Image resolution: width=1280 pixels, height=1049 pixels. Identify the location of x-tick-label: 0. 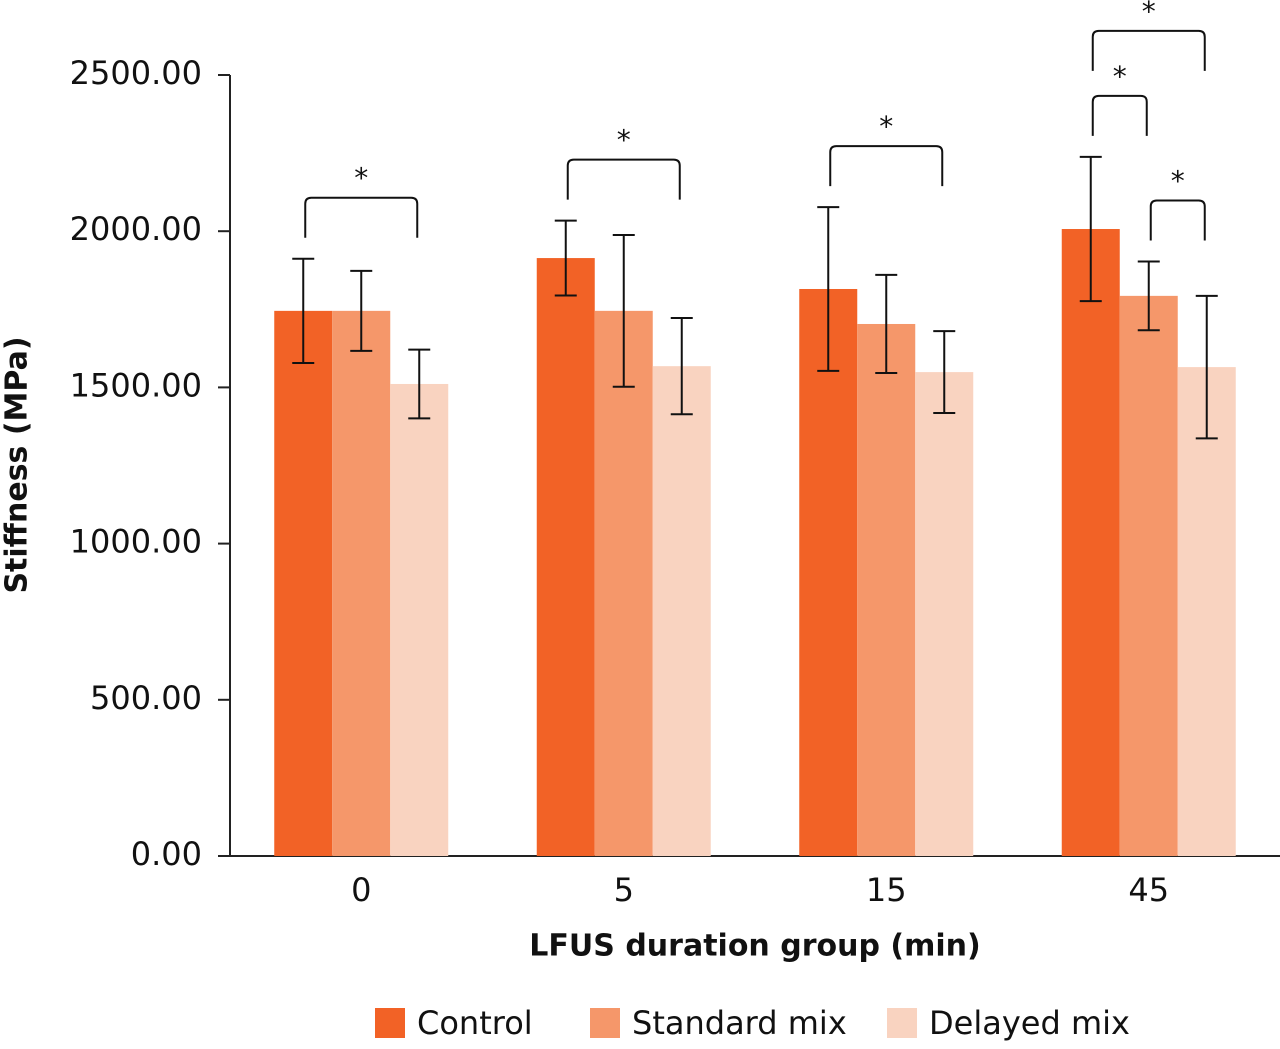
(361, 890).